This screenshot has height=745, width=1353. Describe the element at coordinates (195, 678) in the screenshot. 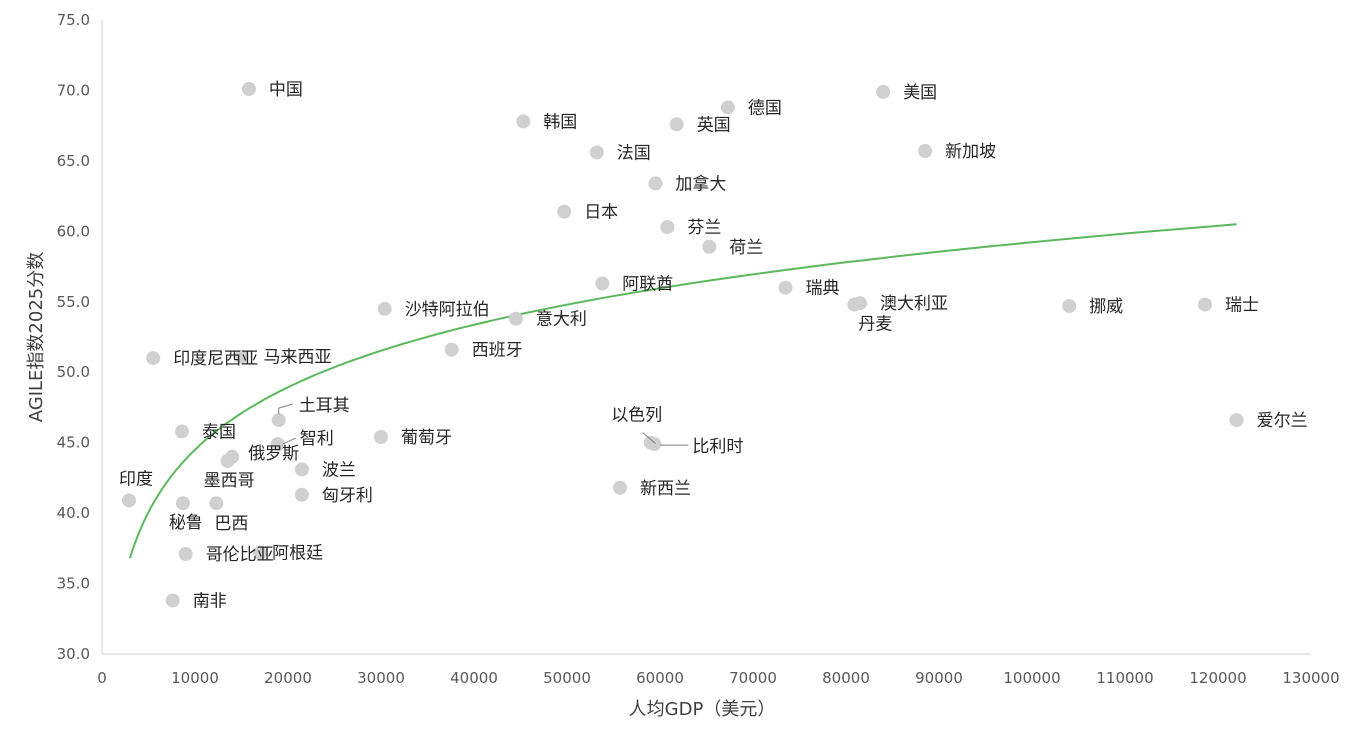

I see `x-tick-label: 10000` at that location.